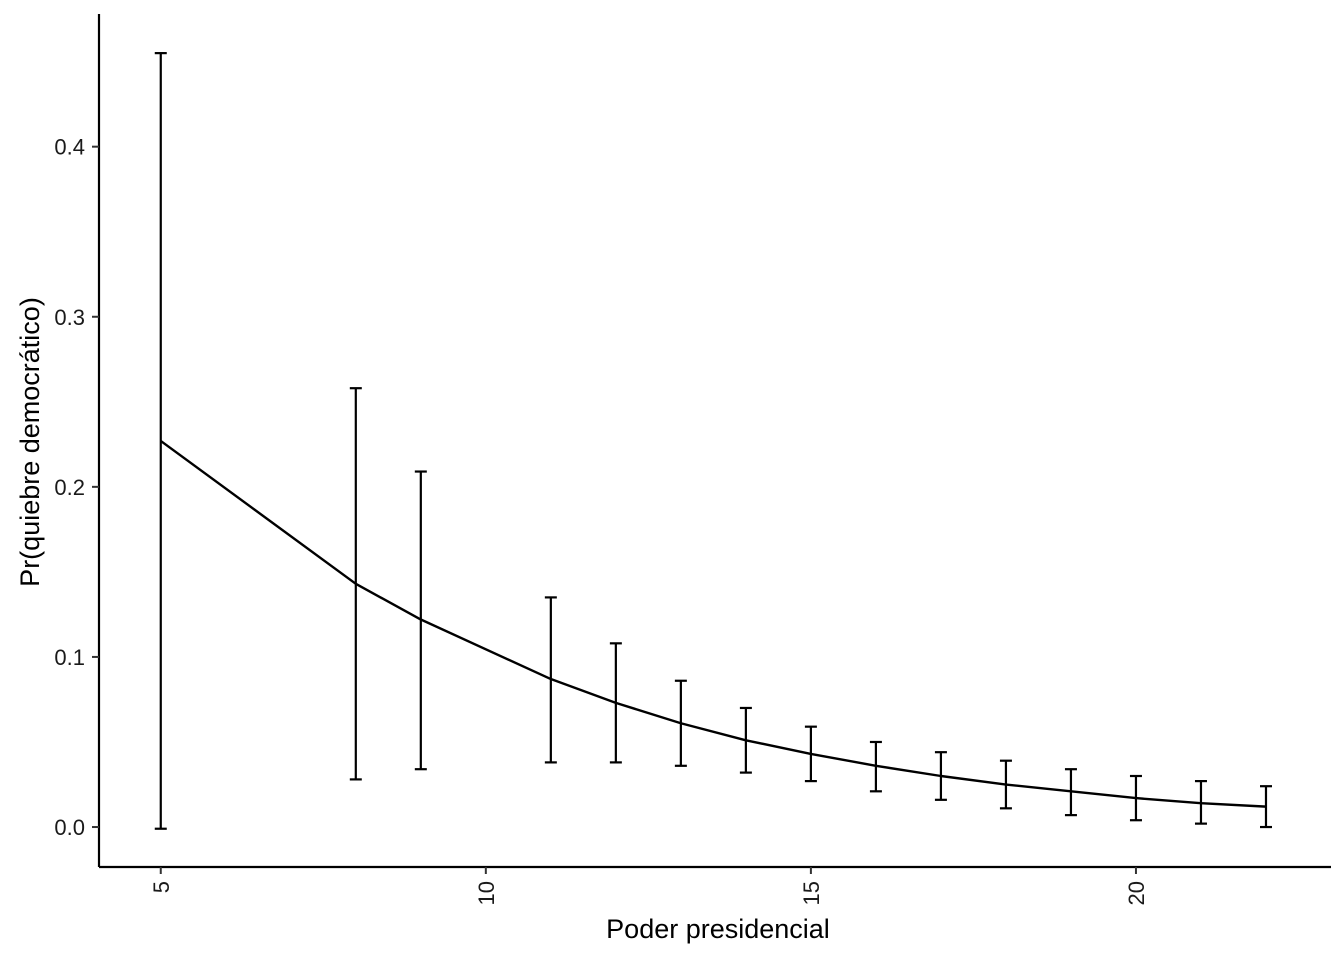 This screenshot has width=1344, height=960. I want to click on x-axis-ticks: 5 10 15 20, so click(649, 886).